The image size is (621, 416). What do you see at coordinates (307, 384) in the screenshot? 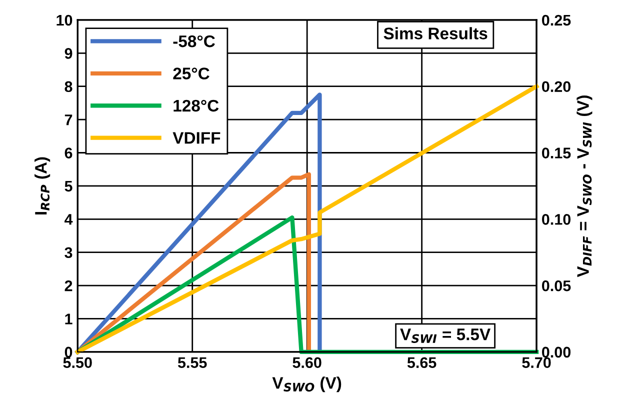
I see `x-axis-title: V$_{SWO}$ (V)` at bounding box center [307, 384].